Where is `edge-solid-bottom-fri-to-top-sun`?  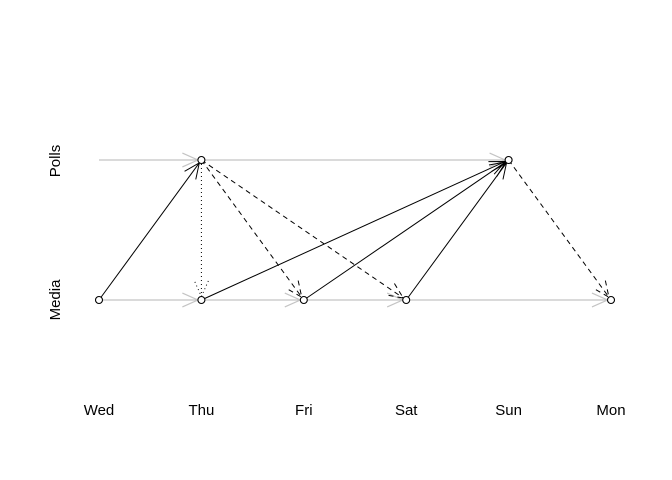 edge-solid-bottom-fri-to-top-sun is located at coordinates (405, 231).